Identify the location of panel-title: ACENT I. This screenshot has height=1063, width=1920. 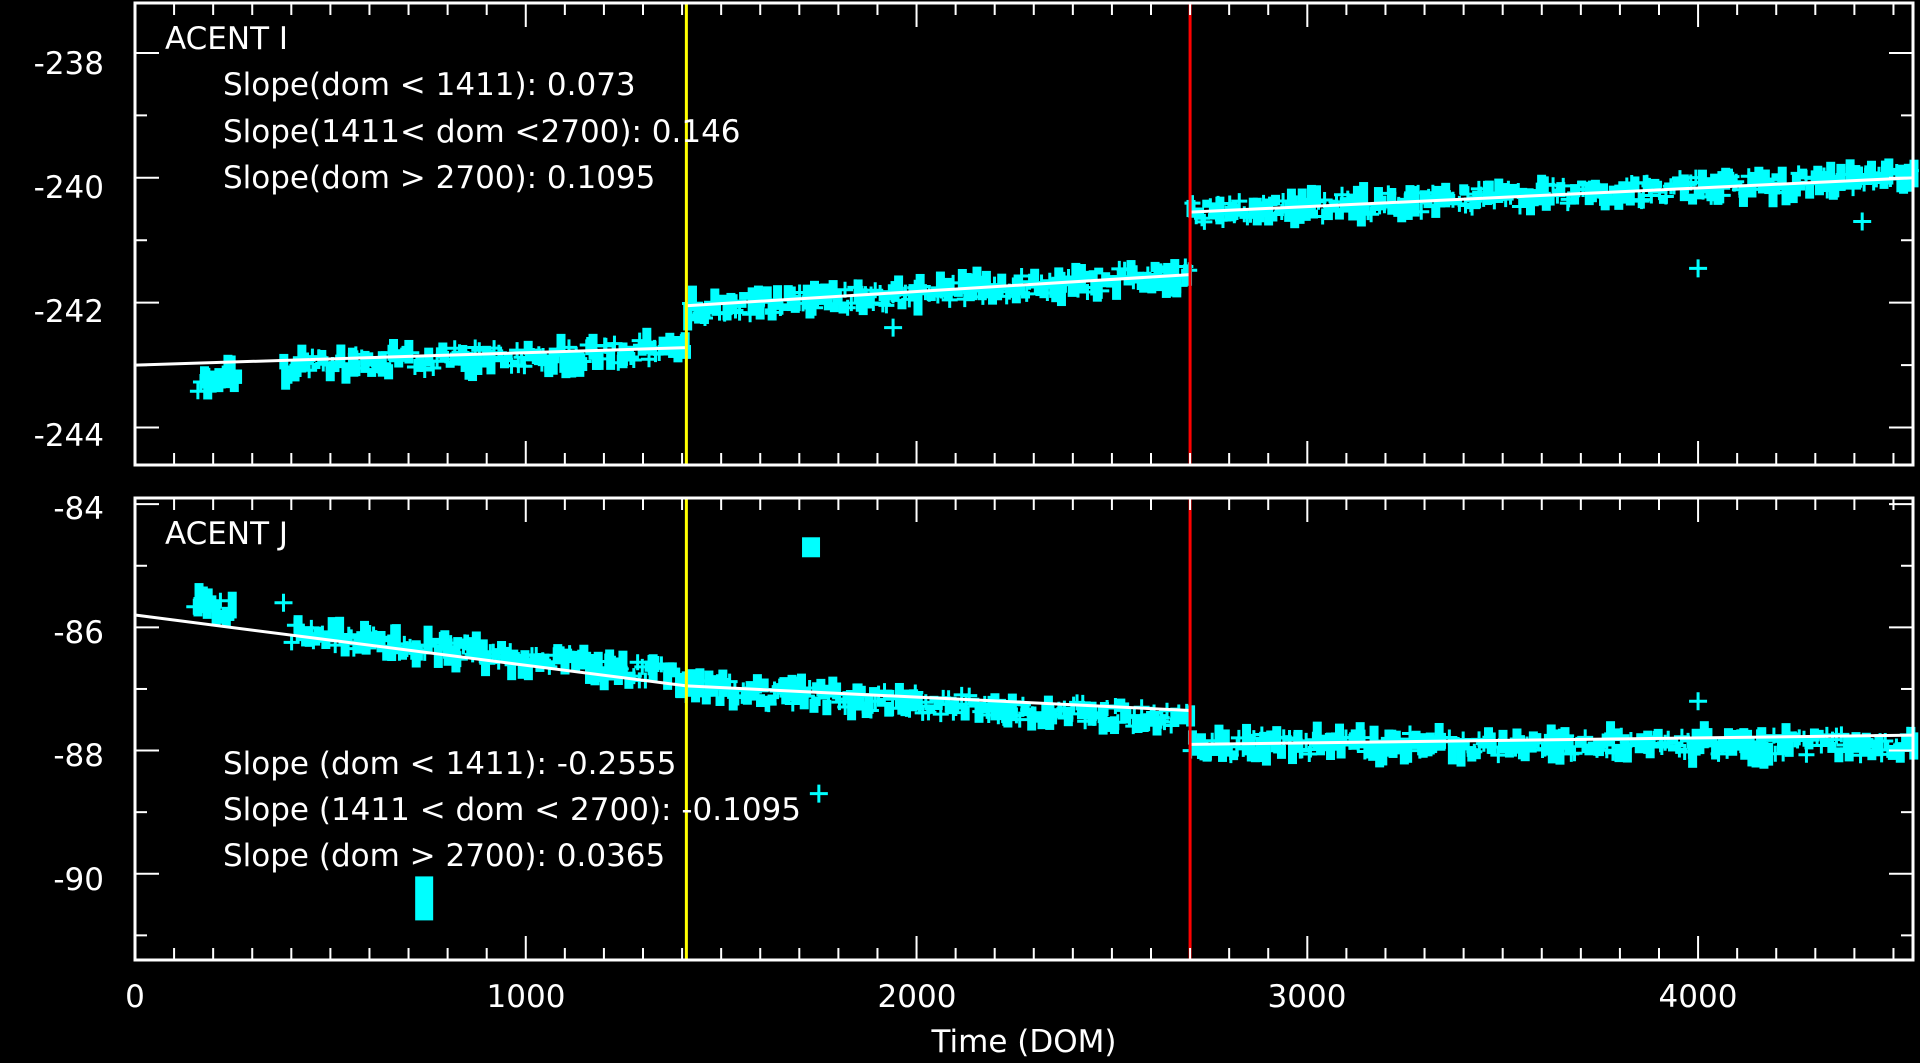
(226, 39).